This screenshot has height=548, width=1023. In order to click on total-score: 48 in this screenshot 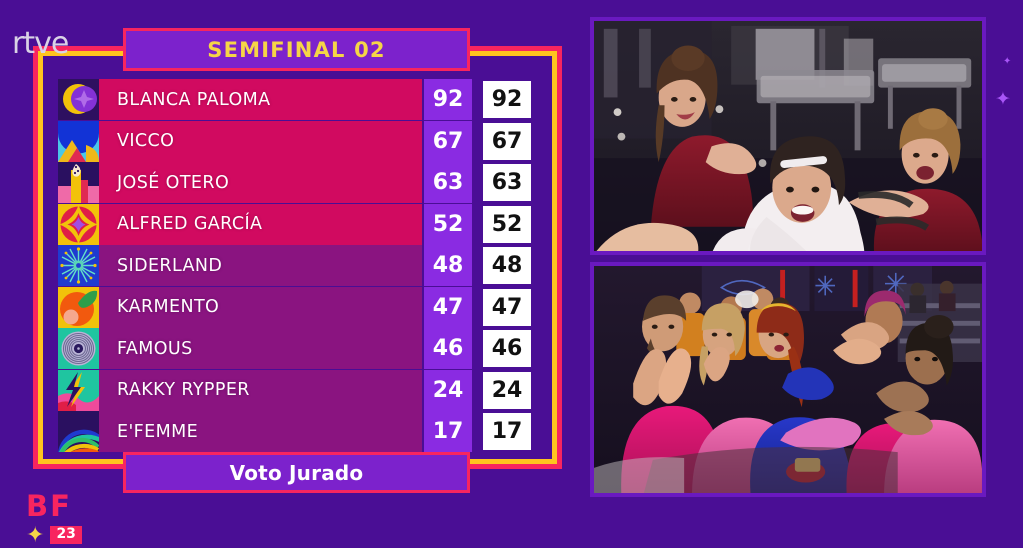, I will do `click(507, 265)`.